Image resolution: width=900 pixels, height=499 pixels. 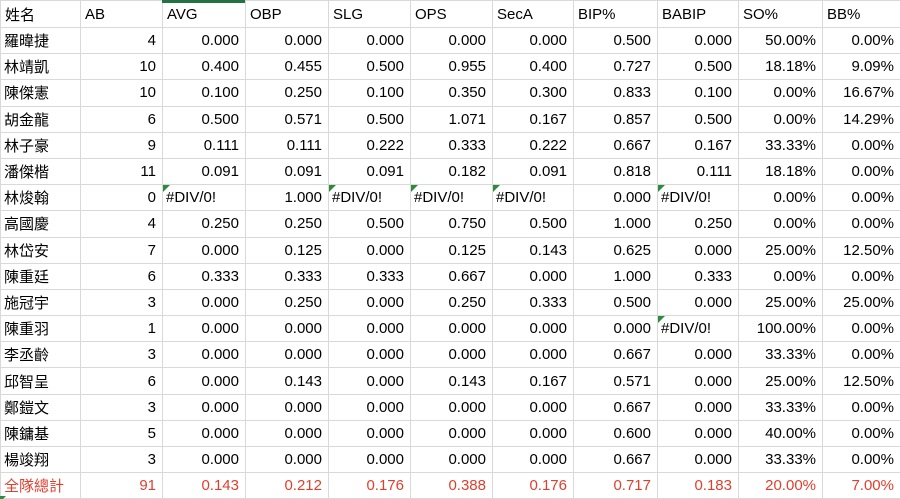 What do you see at coordinates (861, 119) in the screenshot?
I see `stat-cell: 14.29%` at bounding box center [861, 119].